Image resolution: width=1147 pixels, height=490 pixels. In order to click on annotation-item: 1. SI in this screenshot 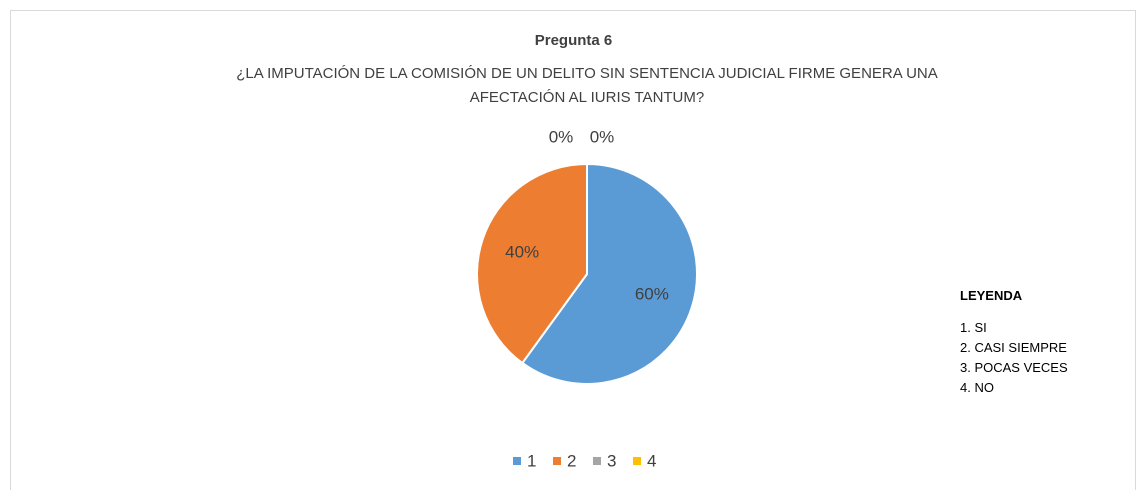, I will do `click(973, 327)`.